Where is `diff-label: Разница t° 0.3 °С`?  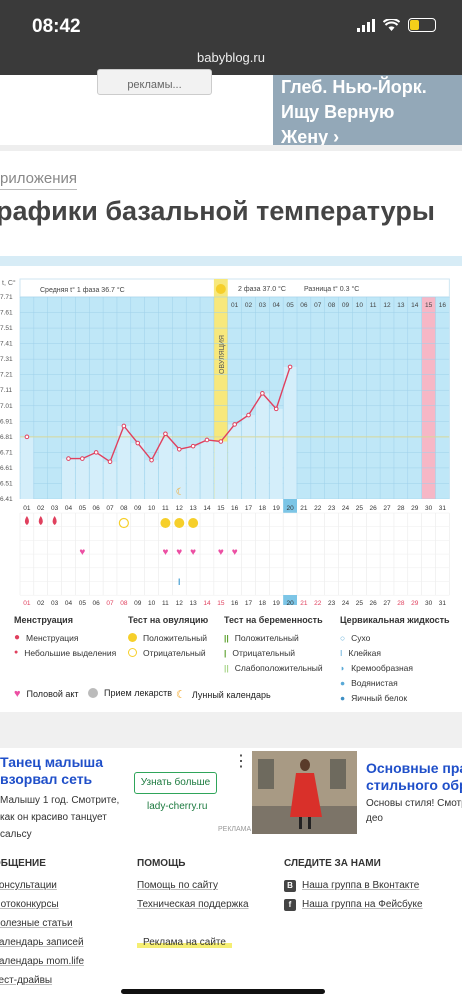 diff-label: Разница t° 0.3 °С is located at coordinates (331, 289).